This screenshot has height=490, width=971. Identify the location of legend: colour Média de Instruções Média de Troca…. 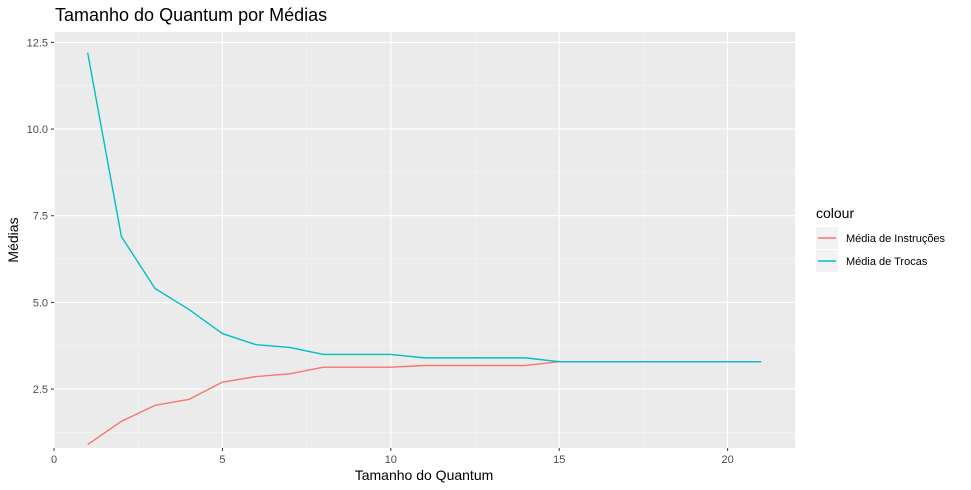
(881, 238).